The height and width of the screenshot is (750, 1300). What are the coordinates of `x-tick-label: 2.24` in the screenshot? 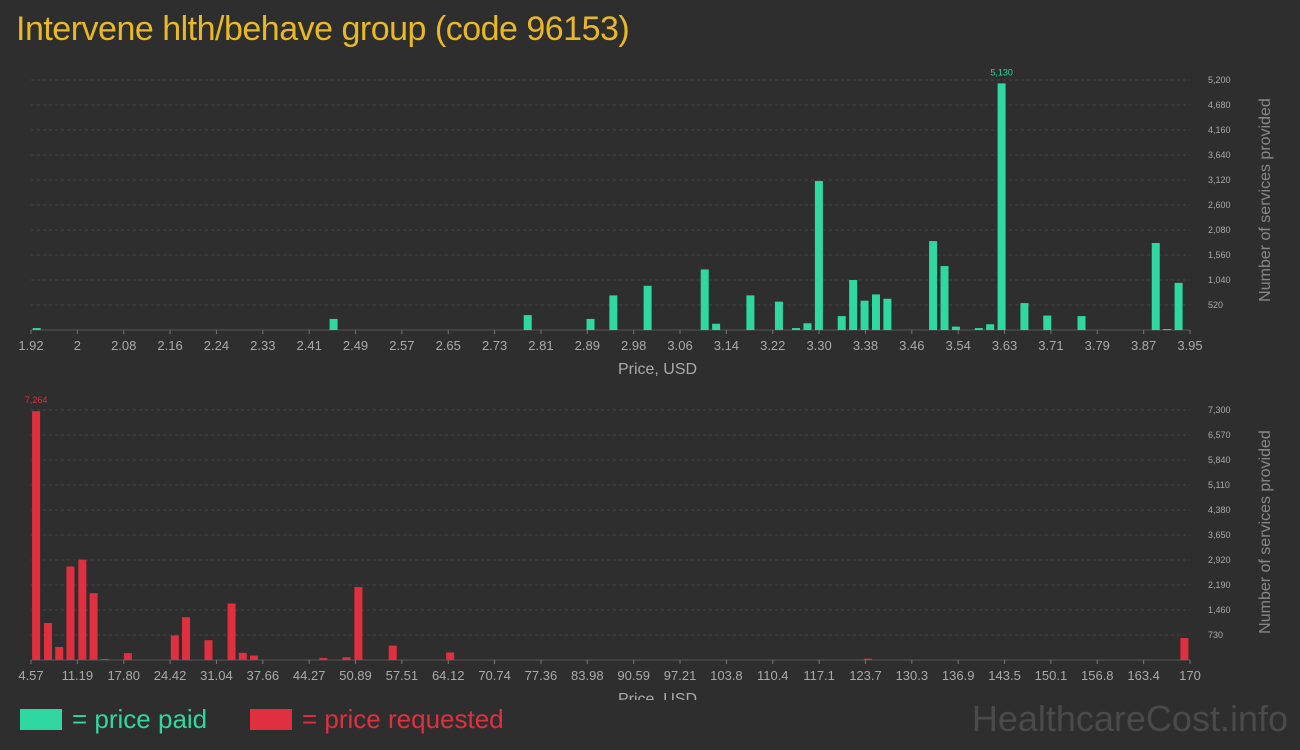 It's located at (216, 345).